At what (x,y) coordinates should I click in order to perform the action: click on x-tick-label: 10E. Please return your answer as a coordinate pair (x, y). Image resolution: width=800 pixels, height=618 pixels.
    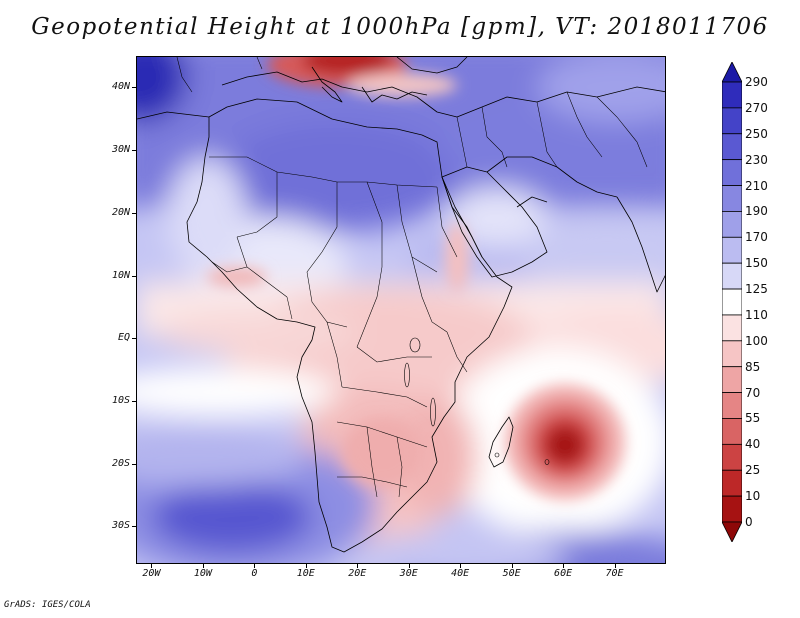
    Looking at the image, I should click on (305, 573).